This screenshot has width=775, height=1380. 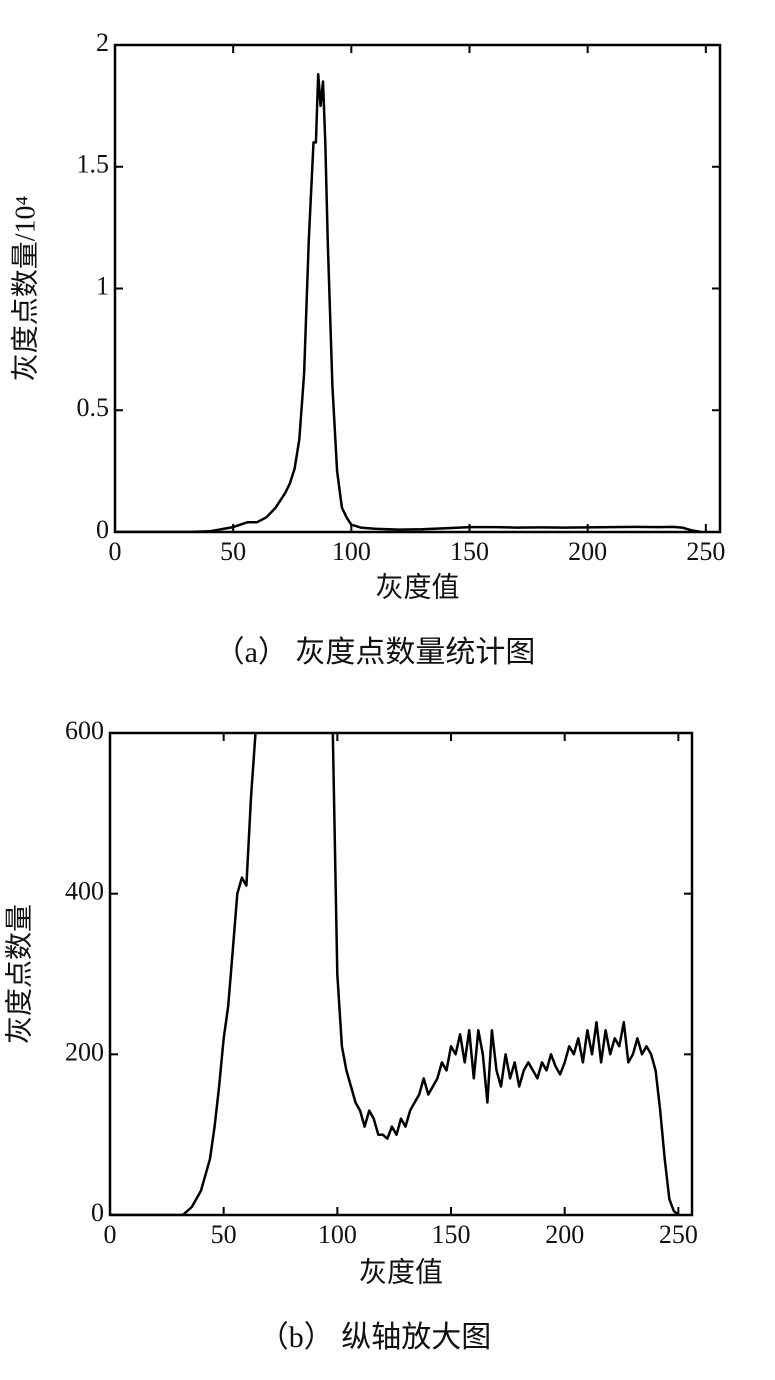 I want to click on y-tick-label: 0.5, so click(x=93, y=407).